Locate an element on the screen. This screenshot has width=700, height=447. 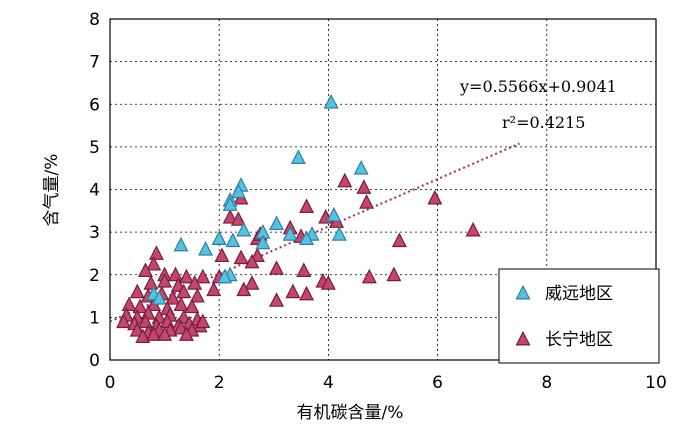
y-axis-title: 含气量/% is located at coordinates (52, 190).